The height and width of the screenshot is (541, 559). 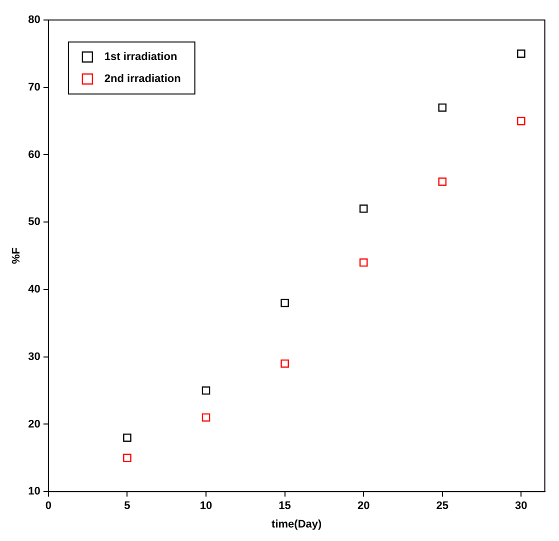 What do you see at coordinates (363, 506) in the screenshot?
I see `x-tick-label: 20` at bounding box center [363, 506].